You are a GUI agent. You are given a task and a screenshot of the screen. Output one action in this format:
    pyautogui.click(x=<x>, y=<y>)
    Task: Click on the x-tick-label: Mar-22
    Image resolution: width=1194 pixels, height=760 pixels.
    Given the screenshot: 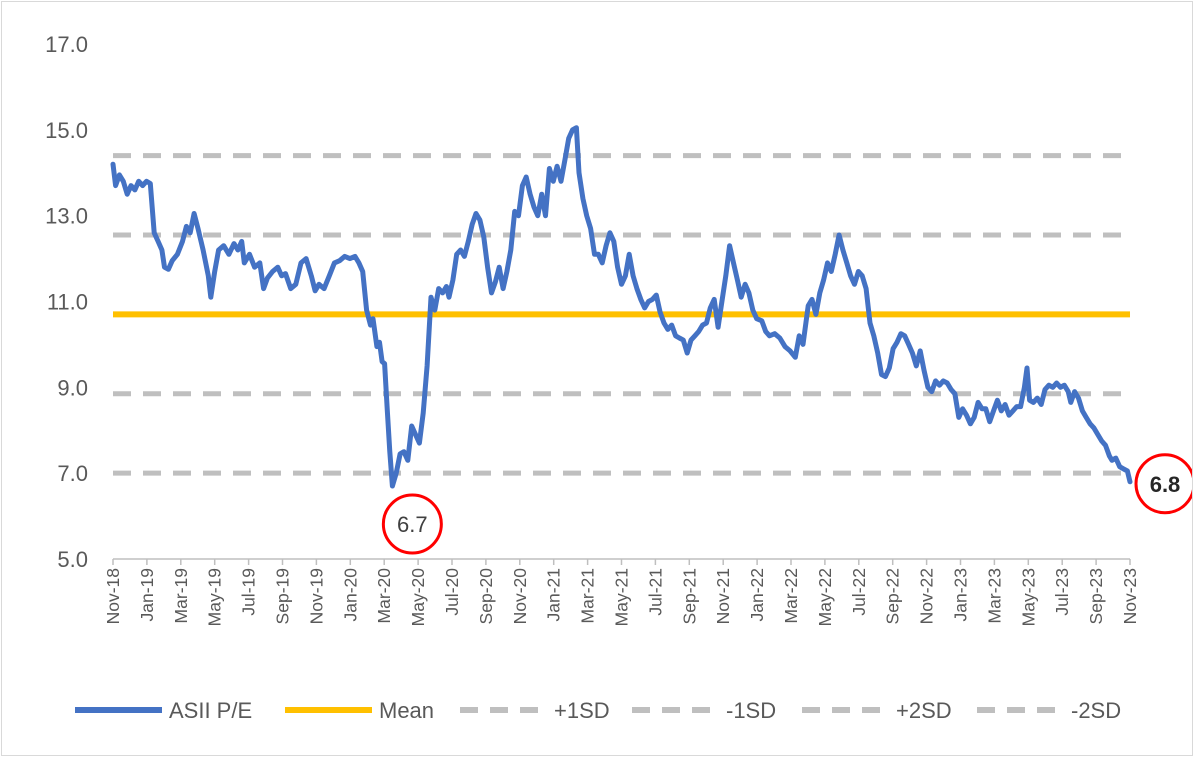 What is the action you would take?
    pyautogui.click(x=791, y=595)
    